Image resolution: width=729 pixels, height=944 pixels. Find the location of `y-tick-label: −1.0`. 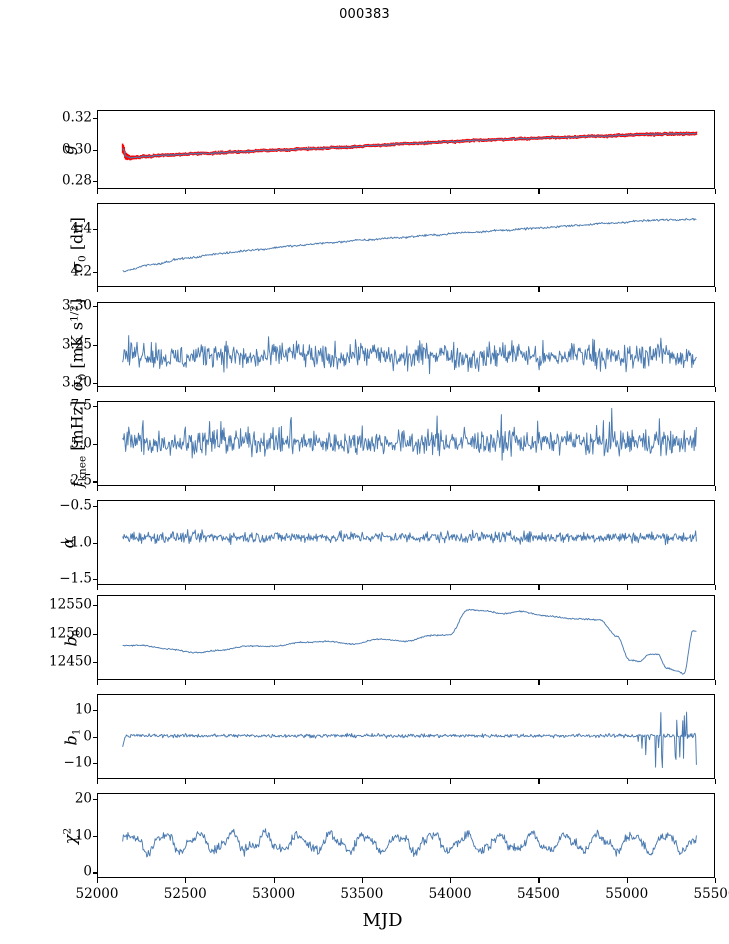

y-tick-label: −1.0 is located at coordinates (75, 541).